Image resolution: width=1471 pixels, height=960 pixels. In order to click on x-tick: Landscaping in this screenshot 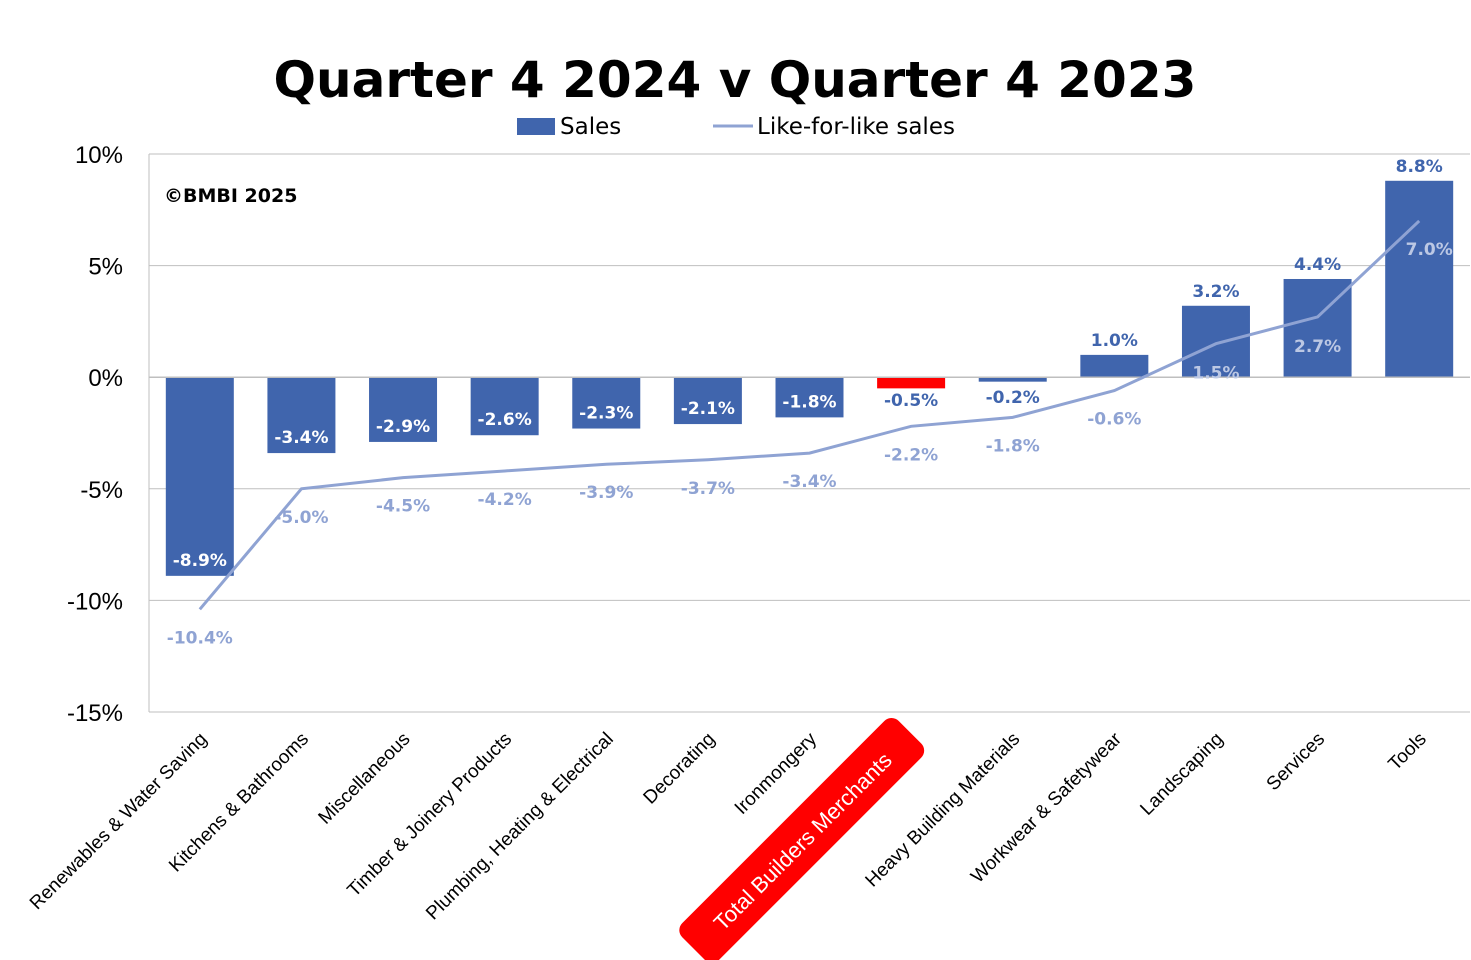, I will do `click(1181, 774)`.